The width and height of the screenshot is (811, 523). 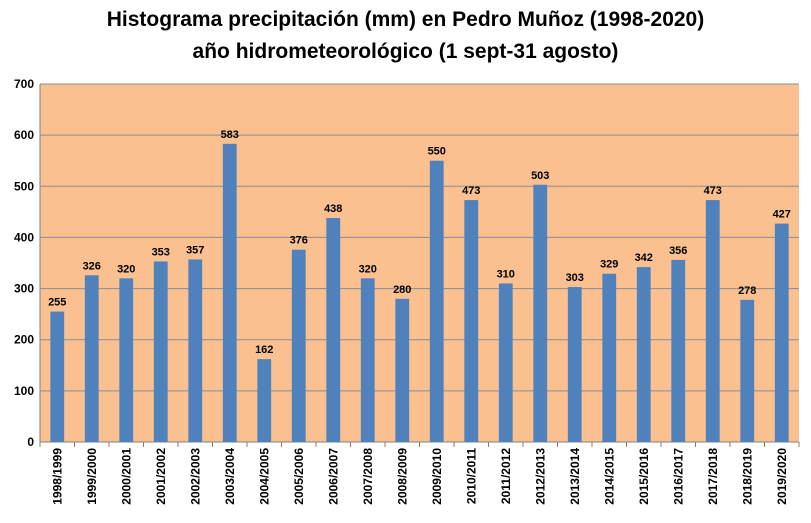 What do you see at coordinates (678, 476) in the screenshot?
I see `x-tick-label: 2016/2017` at bounding box center [678, 476].